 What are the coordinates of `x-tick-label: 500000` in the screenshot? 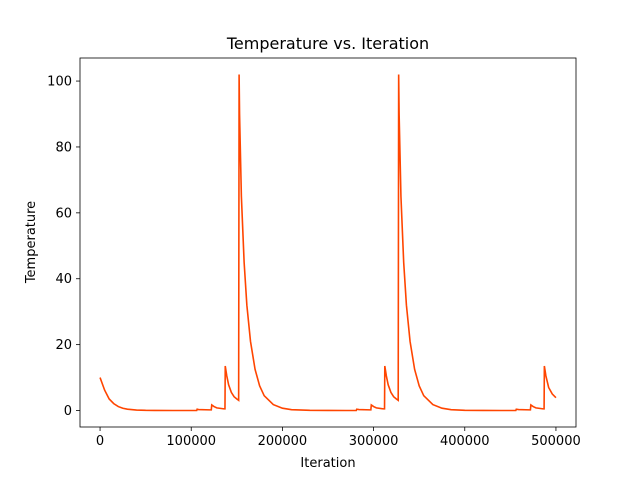 It's located at (556, 441).